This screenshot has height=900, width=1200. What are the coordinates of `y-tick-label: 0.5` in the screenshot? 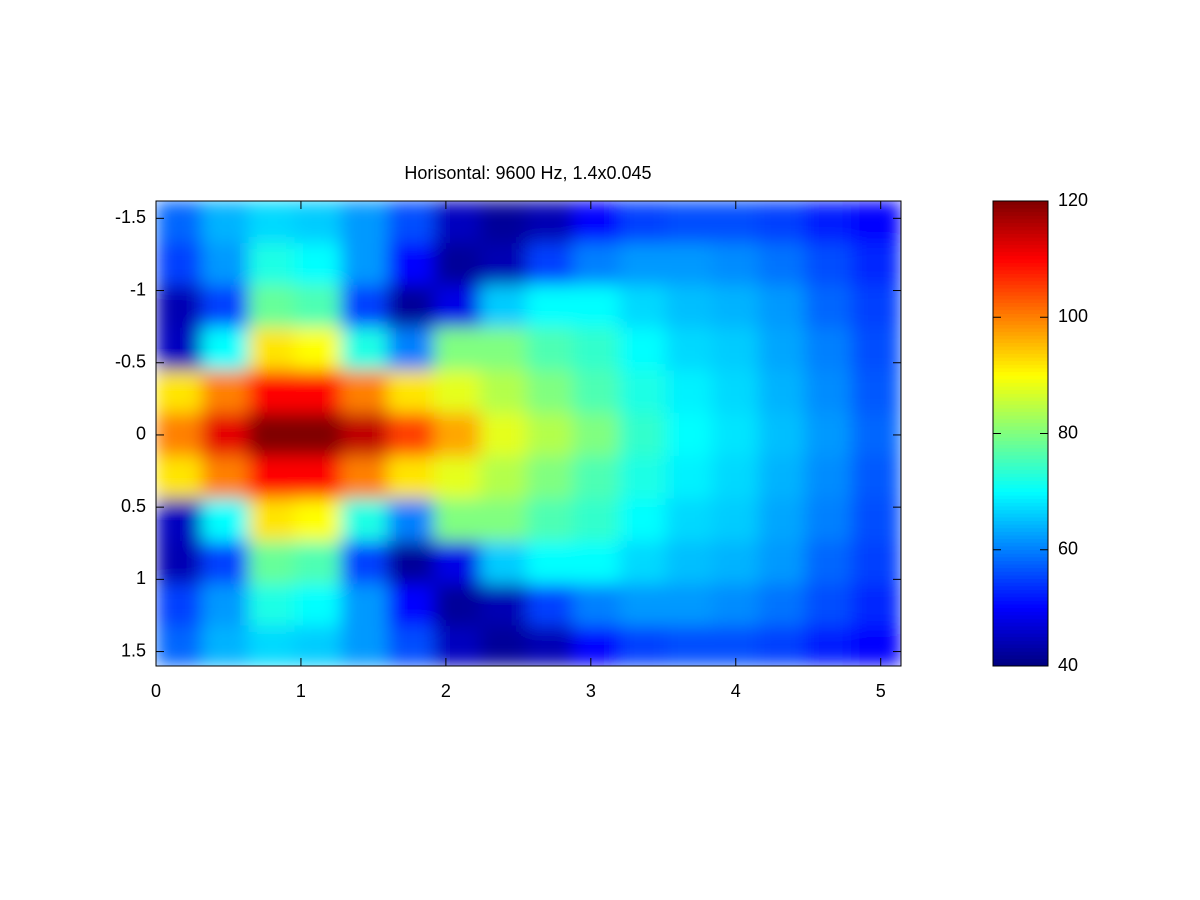 It's located at (133, 506).